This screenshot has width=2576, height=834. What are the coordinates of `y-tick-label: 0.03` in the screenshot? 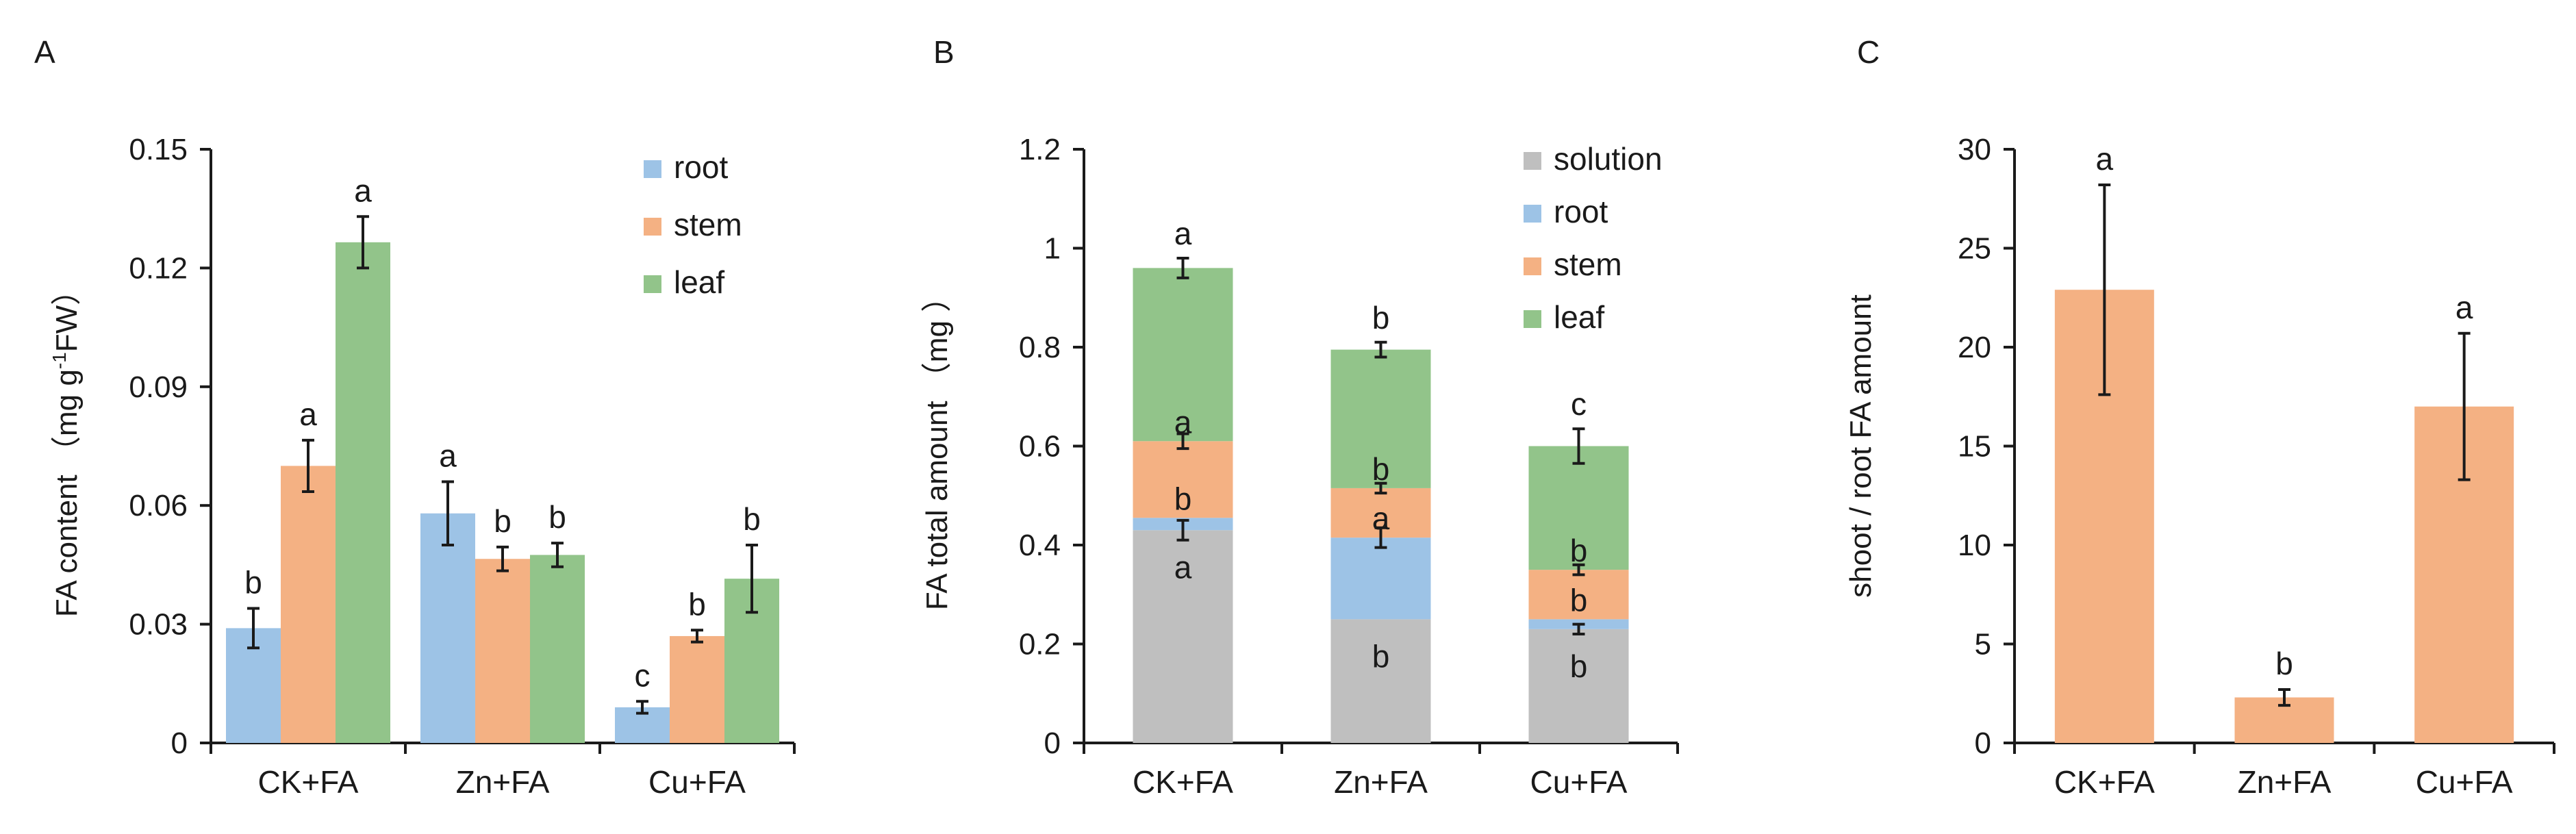 It's located at (158, 625).